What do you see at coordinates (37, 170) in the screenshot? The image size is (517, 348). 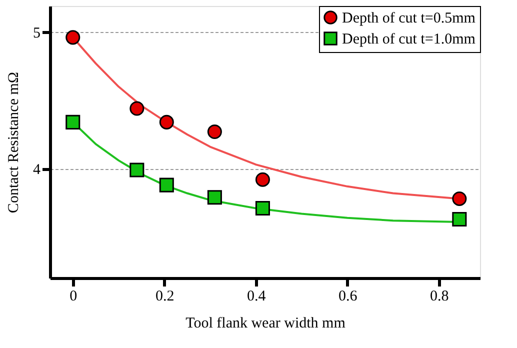 I see `y-tick-label: 4` at bounding box center [37, 170].